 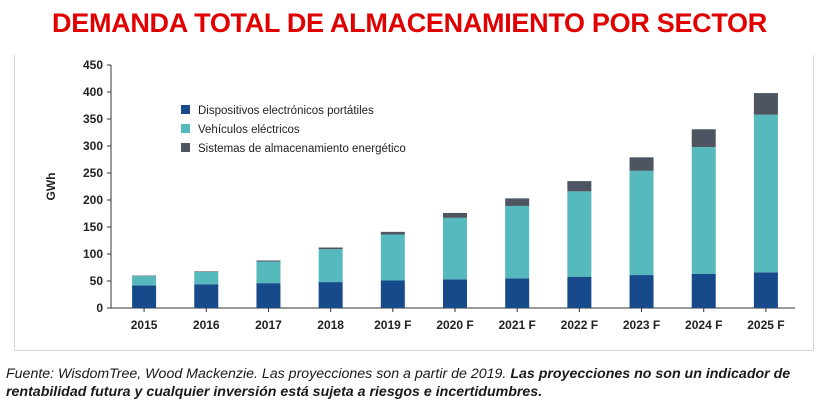 I want to click on y-tick-label: 300, so click(x=93, y=146).